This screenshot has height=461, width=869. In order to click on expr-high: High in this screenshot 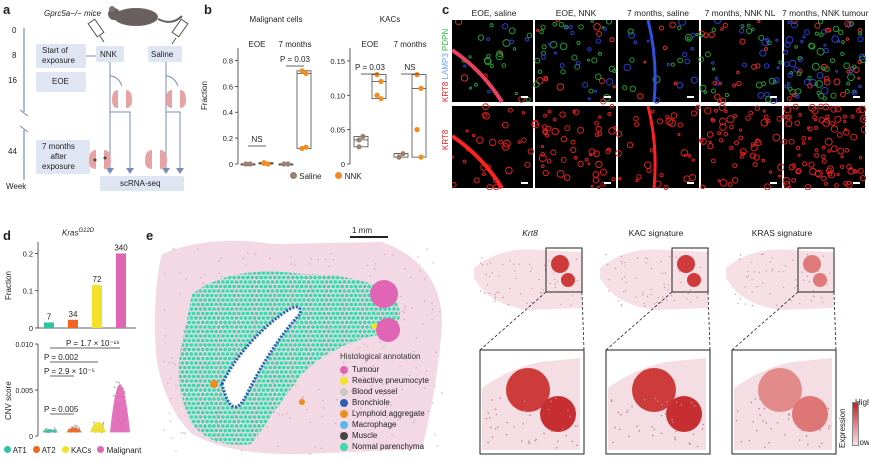, I will do `click(862, 402)`.